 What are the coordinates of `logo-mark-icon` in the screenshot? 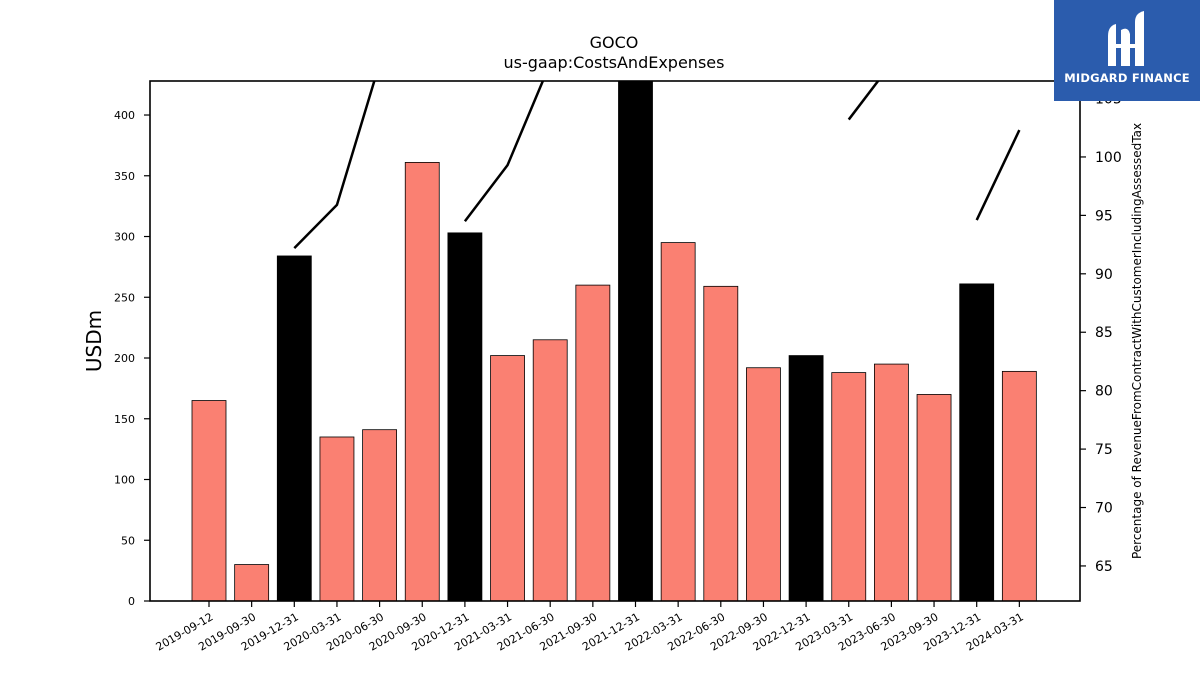 It's located at (1126, 39).